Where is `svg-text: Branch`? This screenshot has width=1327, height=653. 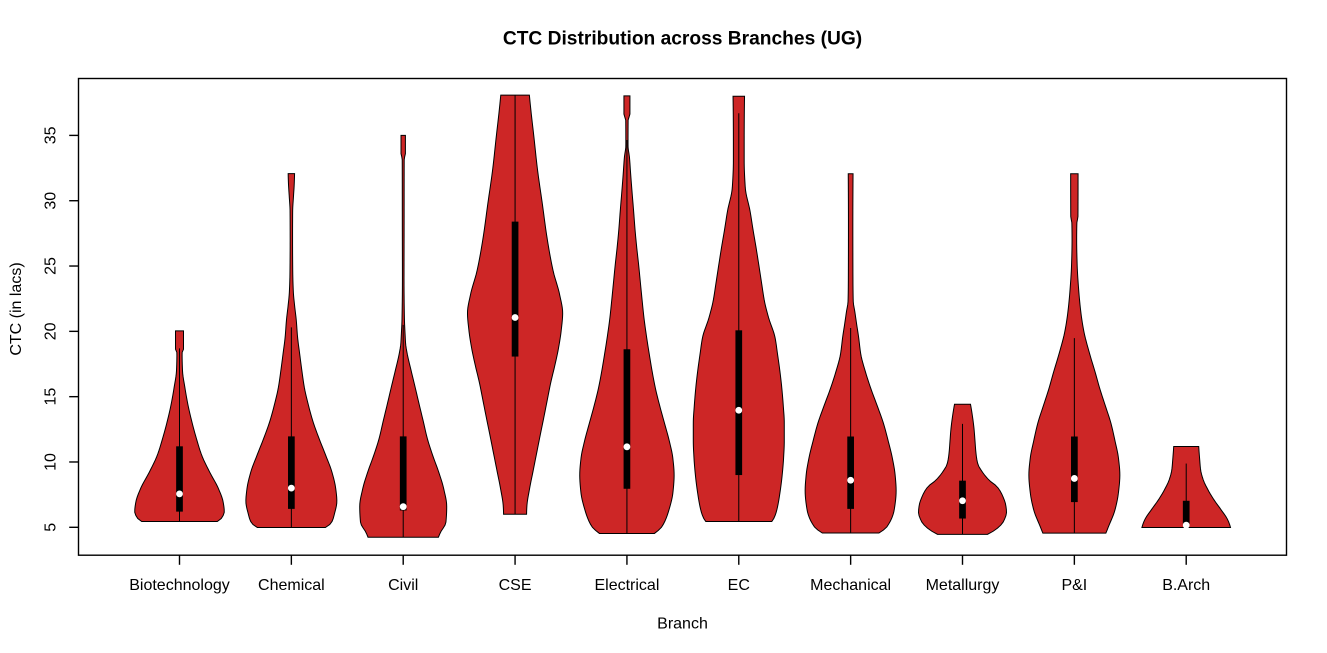 svg-text: Branch is located at coordinates (682, 624).